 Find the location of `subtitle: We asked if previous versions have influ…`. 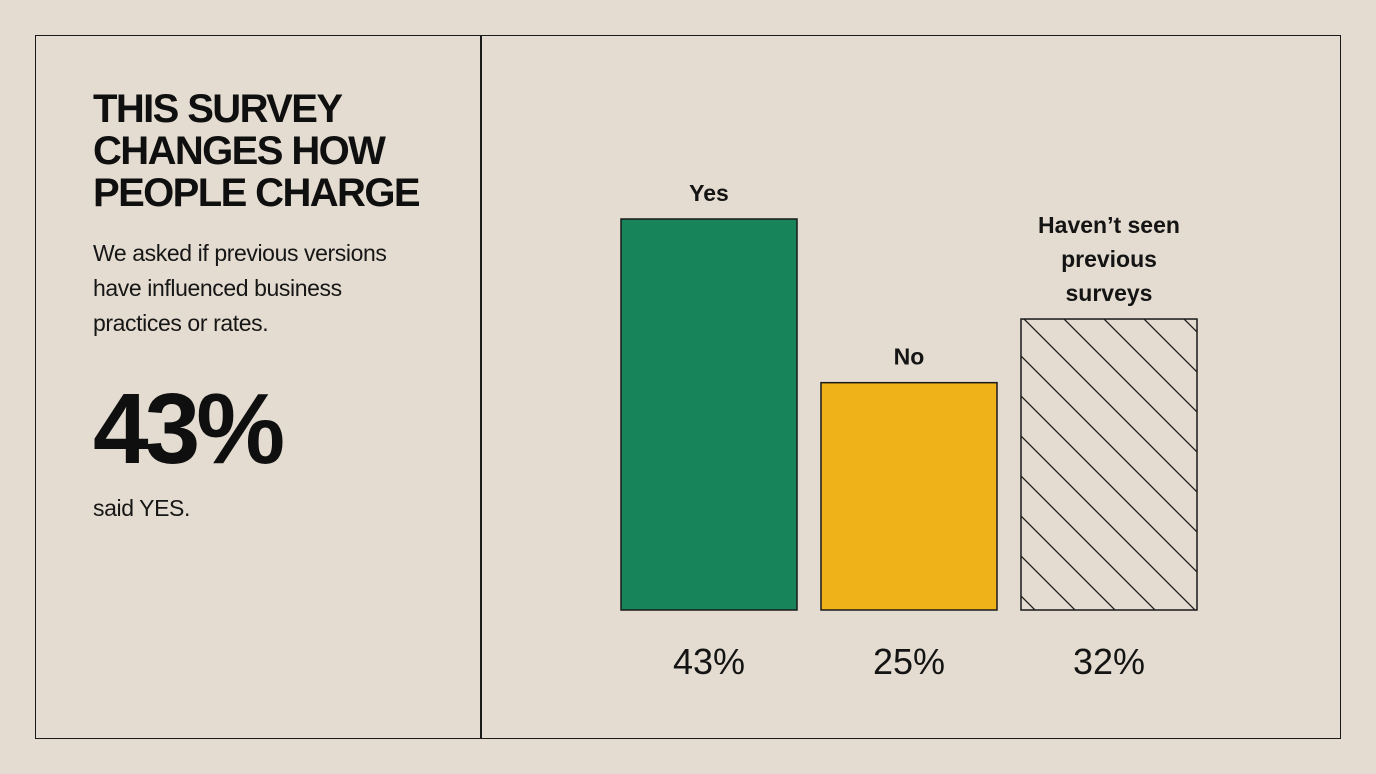

subtitle: We asked if previous versions have influ… is located at coordinates (273, 288).